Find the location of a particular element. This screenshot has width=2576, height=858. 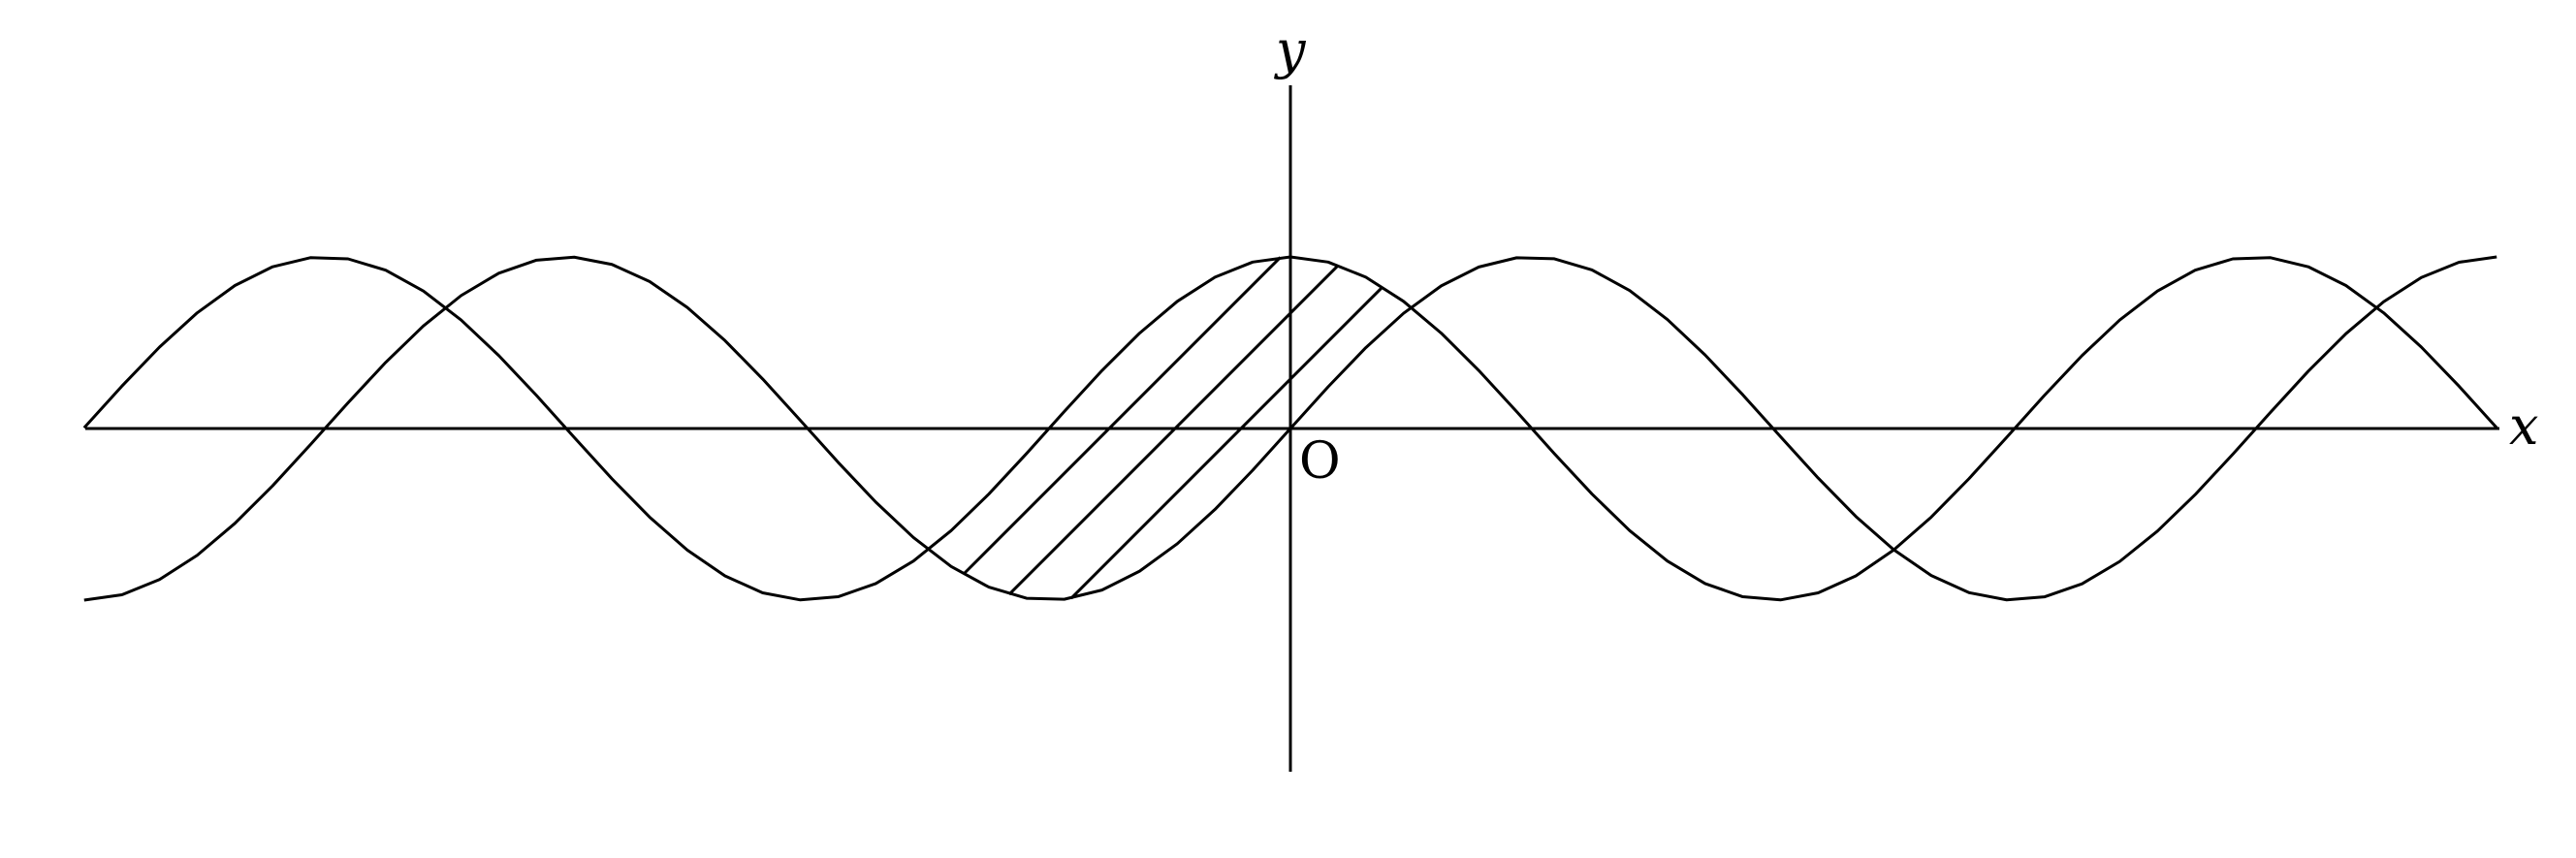

origin-label: O is located at coordinates (1320, 461).